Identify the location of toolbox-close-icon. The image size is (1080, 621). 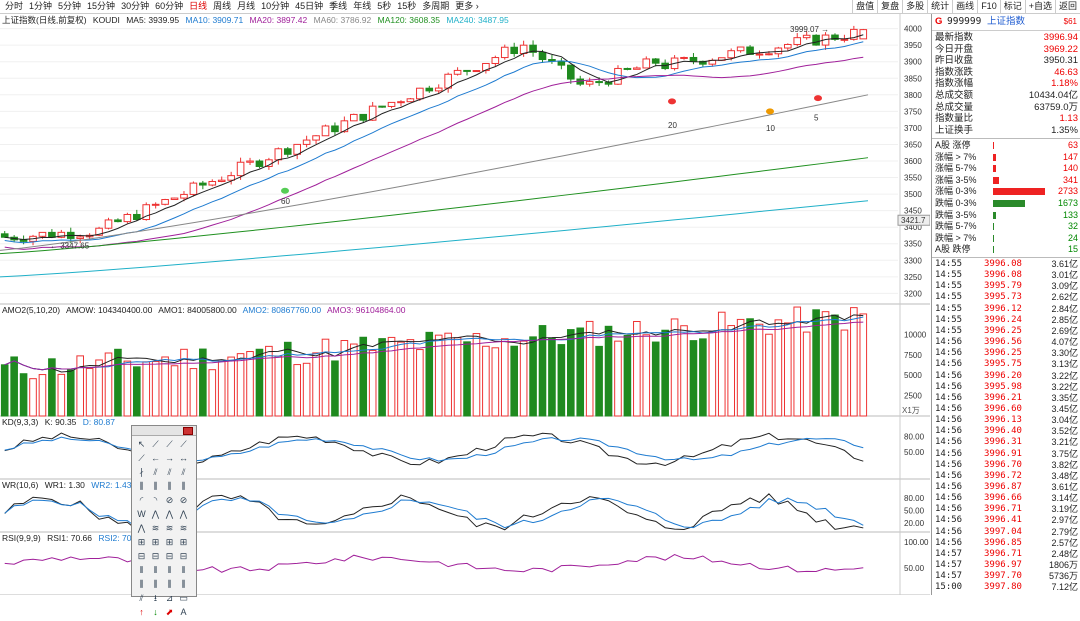
(188, 431).